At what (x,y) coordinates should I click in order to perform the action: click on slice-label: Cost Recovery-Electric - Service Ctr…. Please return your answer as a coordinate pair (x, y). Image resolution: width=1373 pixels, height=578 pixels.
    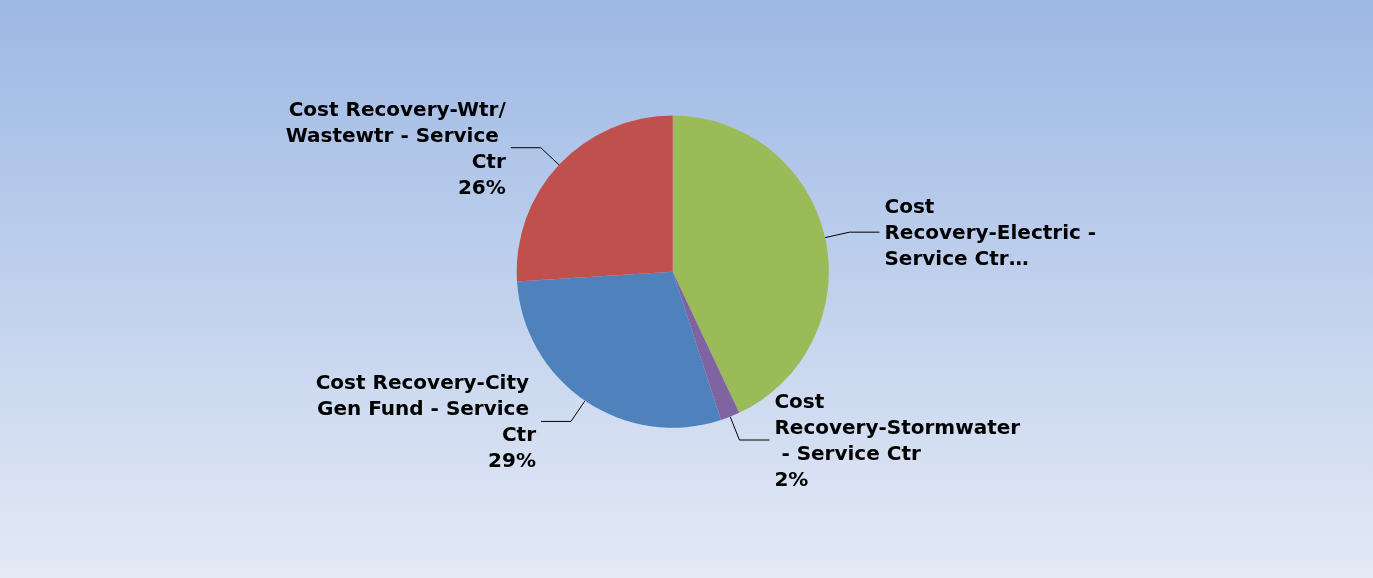
    Looking at the image, I should click on (994, 232).